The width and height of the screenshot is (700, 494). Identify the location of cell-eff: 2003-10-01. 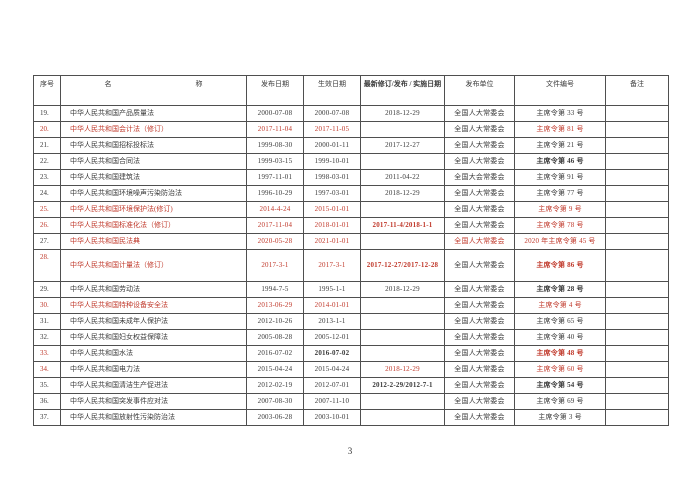
(332, 417).